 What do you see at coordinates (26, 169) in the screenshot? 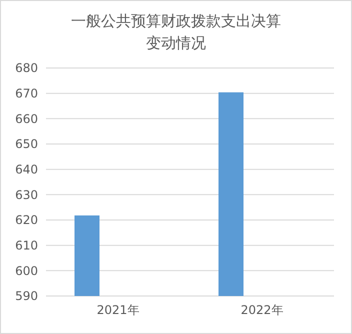
I see `y-tick-label: 640` at bounding box center [26, 169].